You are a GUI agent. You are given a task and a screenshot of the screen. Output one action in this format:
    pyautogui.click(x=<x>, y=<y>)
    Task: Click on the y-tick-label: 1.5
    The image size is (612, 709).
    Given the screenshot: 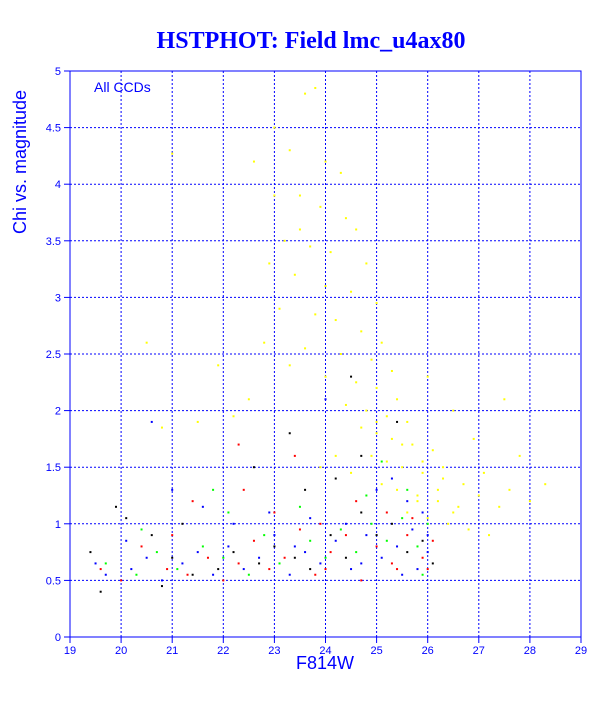 What is the action you would take?
    pyautogui.click(x=53, y=468)
    